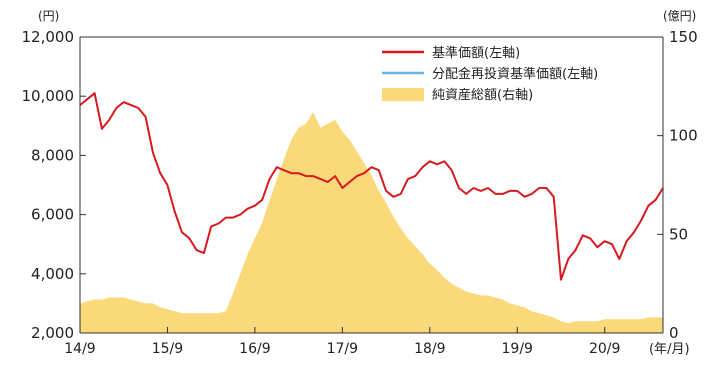  Describe the element at coordinates (678, 234) in the screenshot. I see `y-right-tick-label: 50` at that location.